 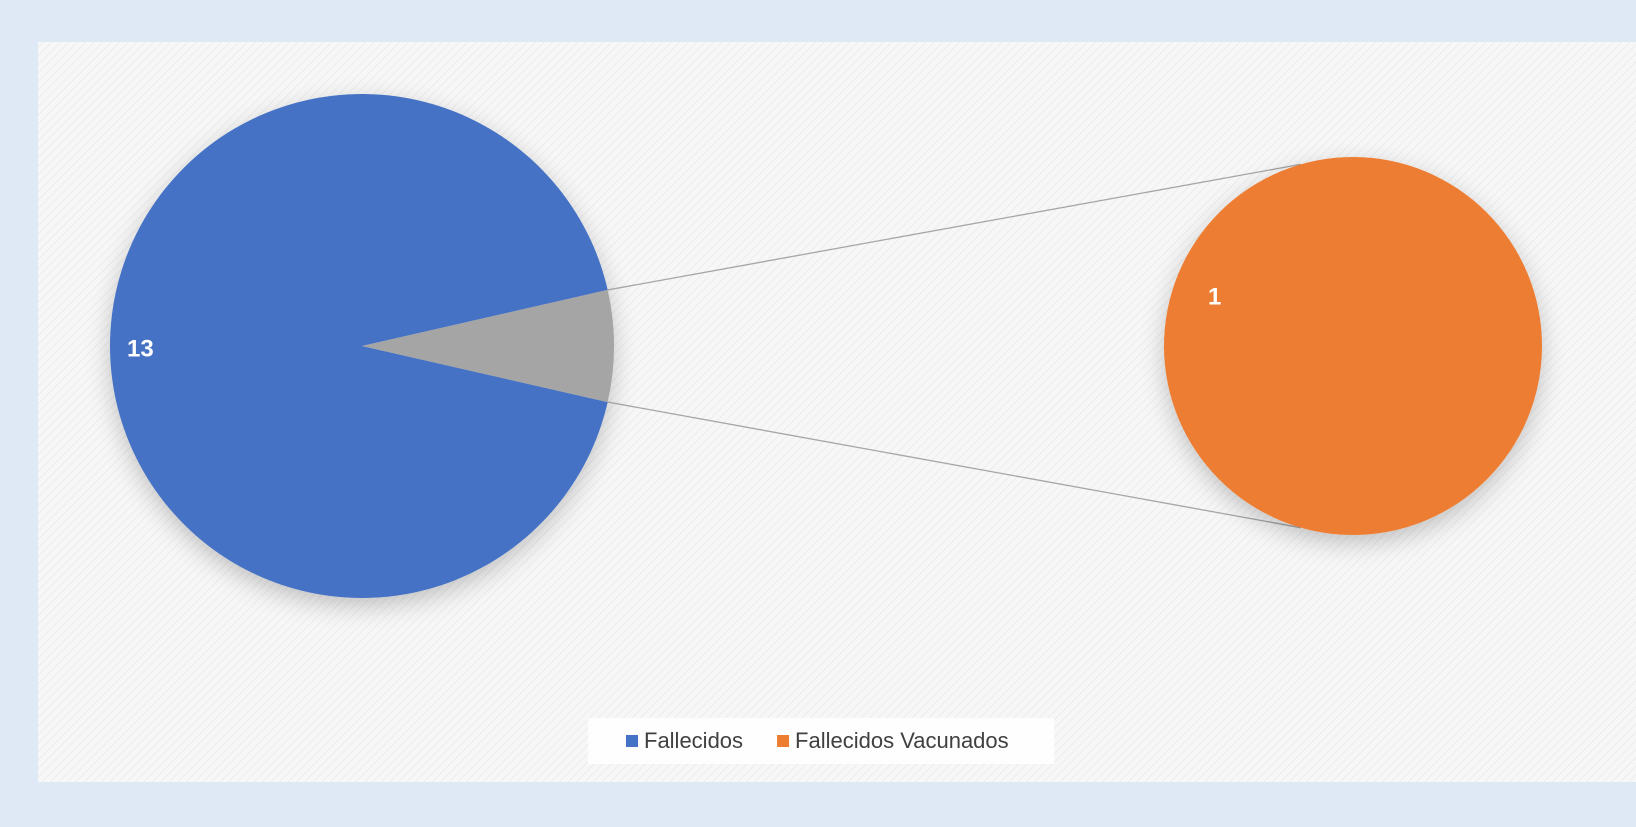 What do you see at coordinates (902, 740) in the screenshot?
I see `legend-label: Fallecidos Vacunados` at bounding box center [902, 740].